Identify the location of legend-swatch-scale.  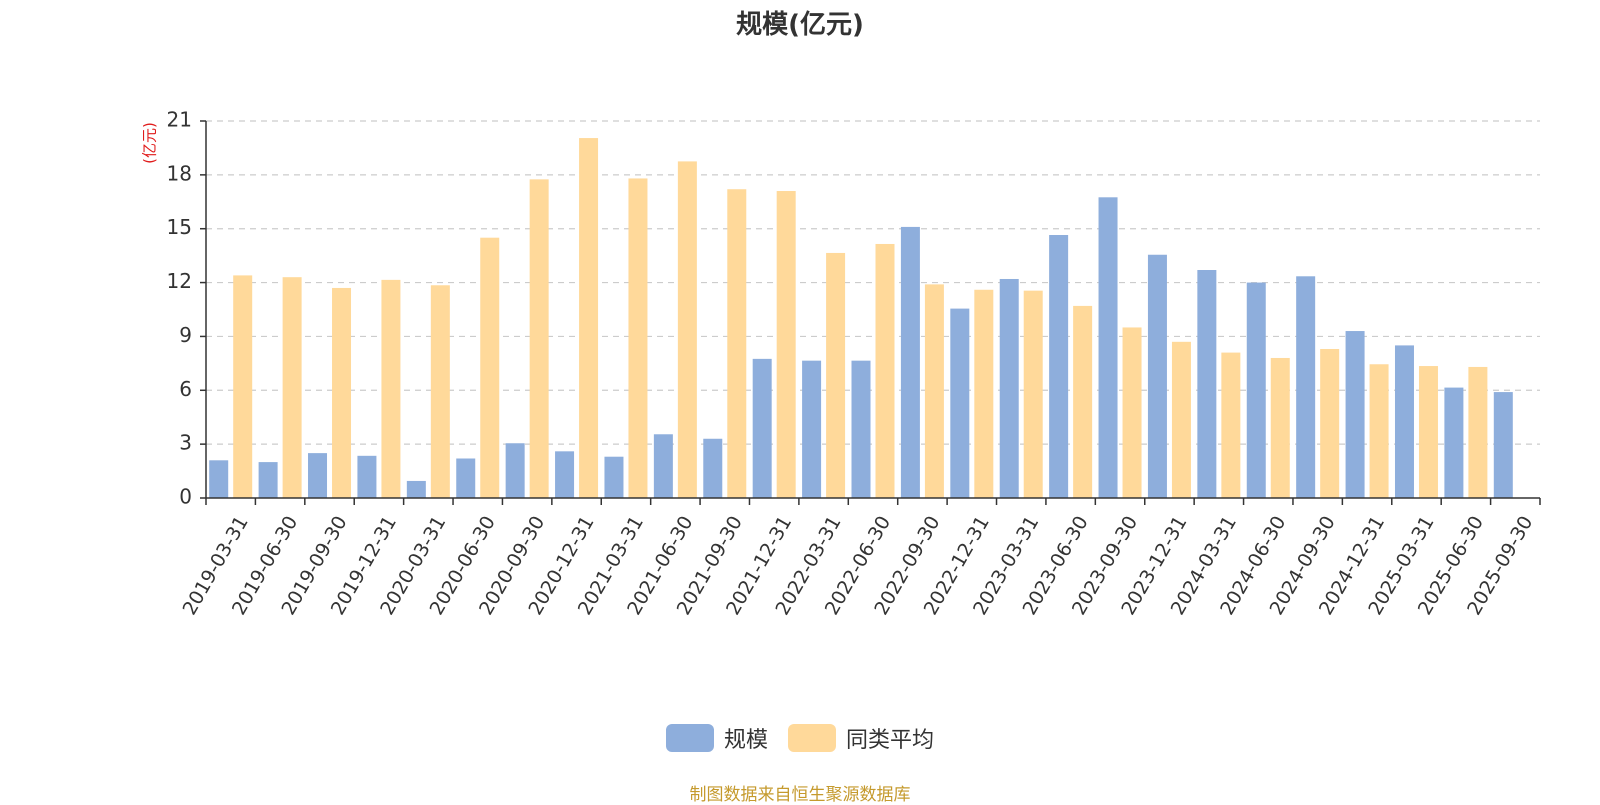
(689, 738).